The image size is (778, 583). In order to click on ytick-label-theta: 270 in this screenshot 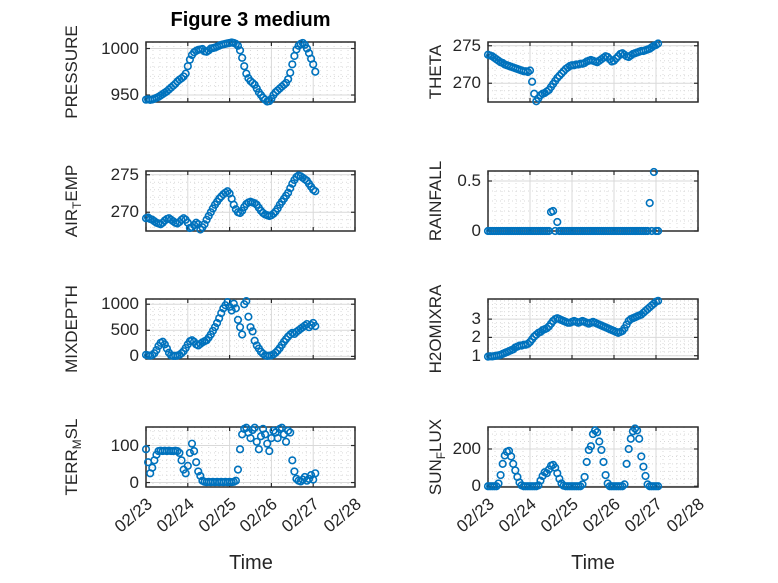, I will do `click(466, 83)`.